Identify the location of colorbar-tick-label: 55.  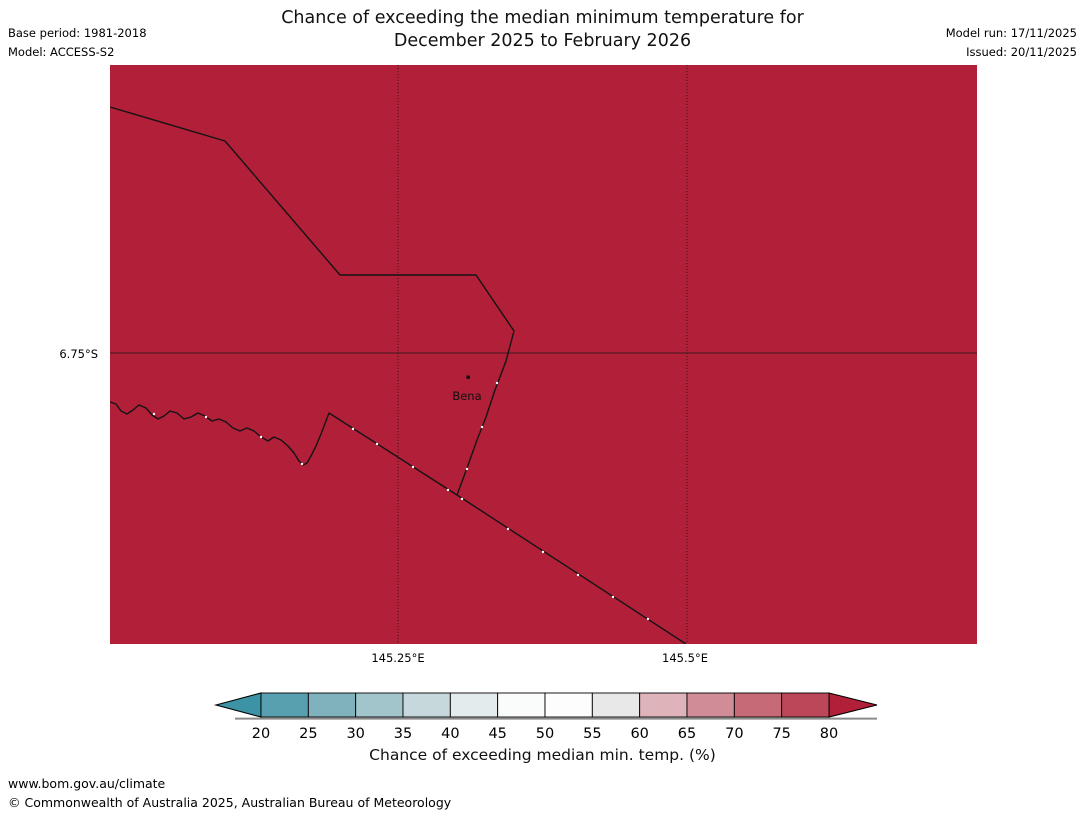
(592, 734).